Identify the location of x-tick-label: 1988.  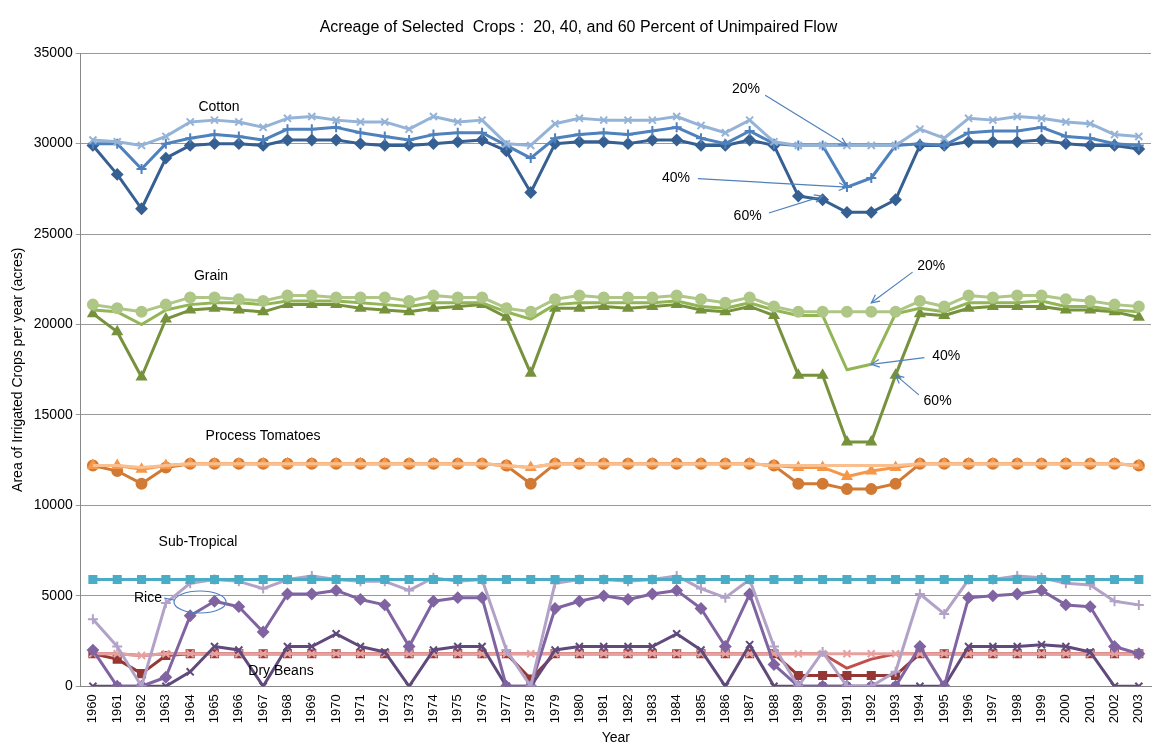
(773, 709).